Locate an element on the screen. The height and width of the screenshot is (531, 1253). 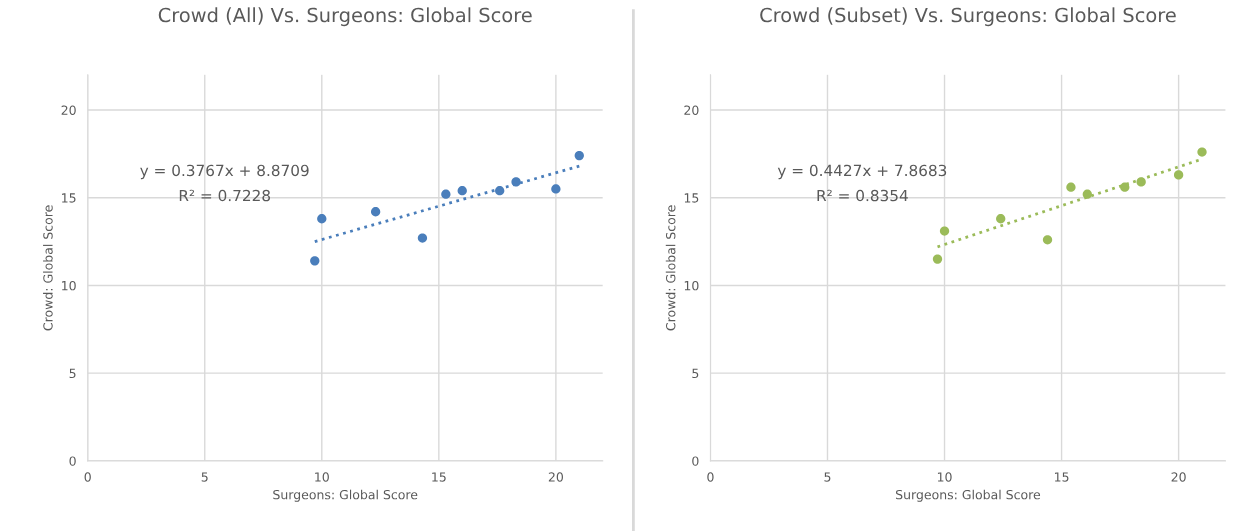
chart-title: Crowd (Subset) Vs. Surgeons: Global Score is located at coordinates (968, 17).